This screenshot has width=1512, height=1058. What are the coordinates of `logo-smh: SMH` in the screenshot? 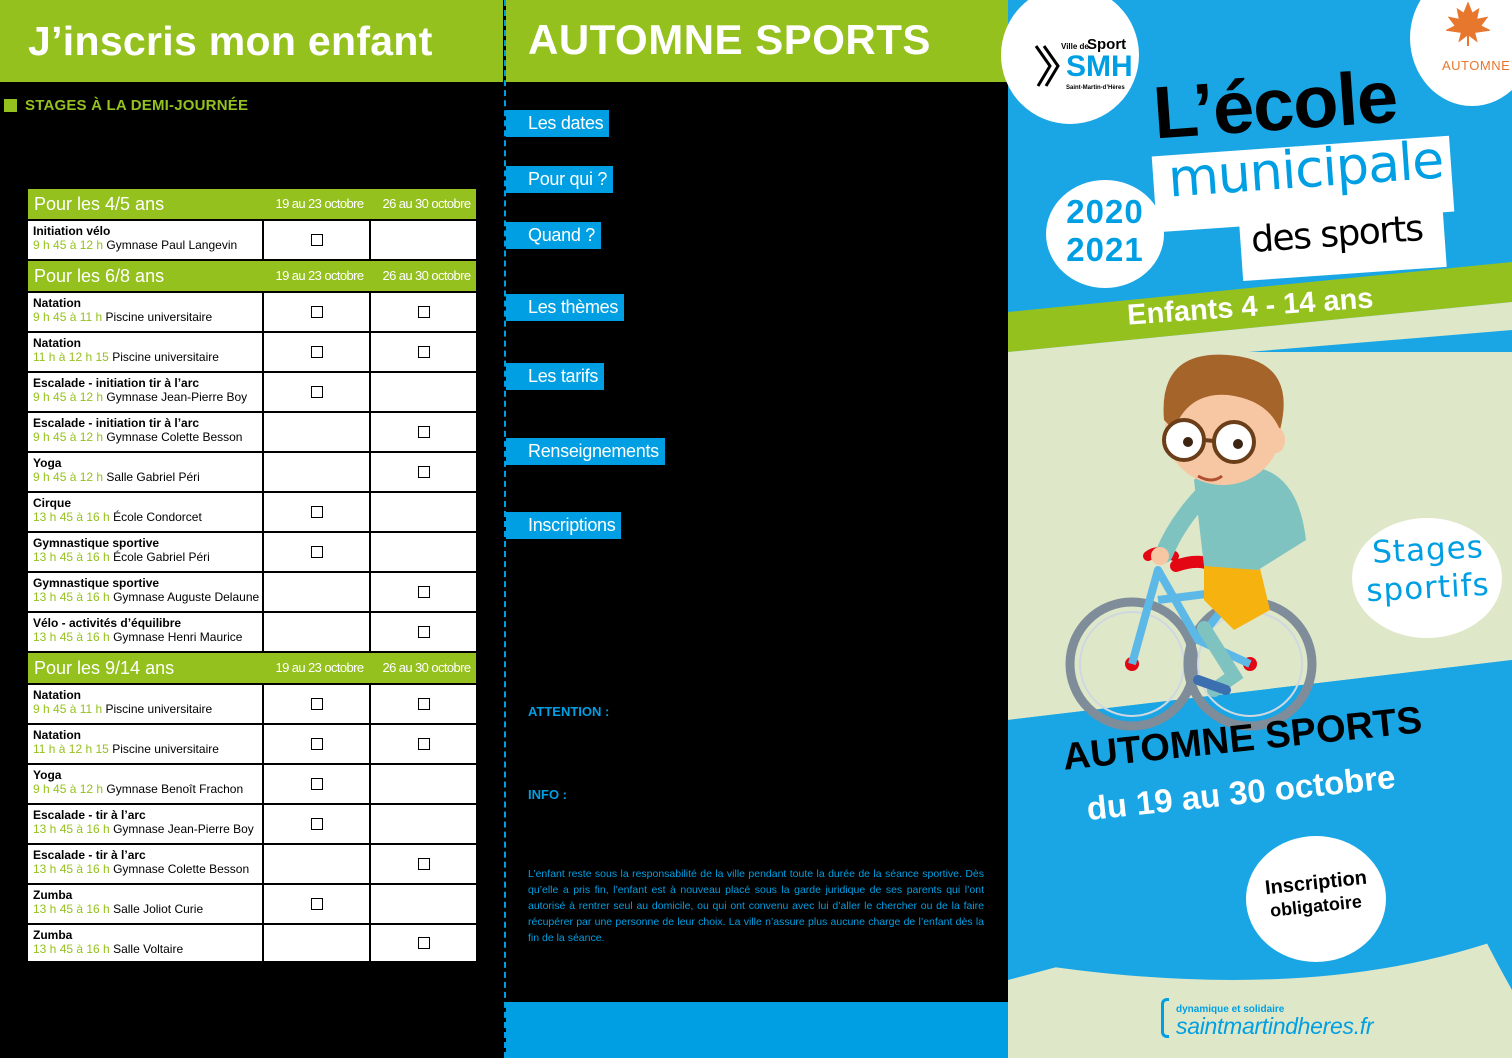 It's located at (1099, 66).